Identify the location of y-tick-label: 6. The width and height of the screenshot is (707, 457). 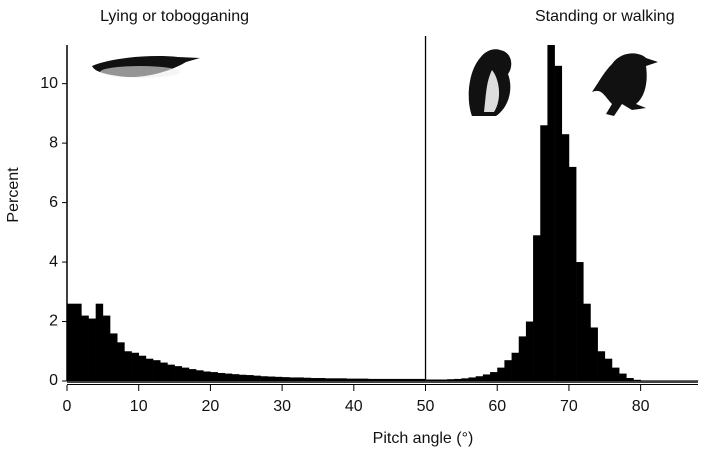
(53, 202).